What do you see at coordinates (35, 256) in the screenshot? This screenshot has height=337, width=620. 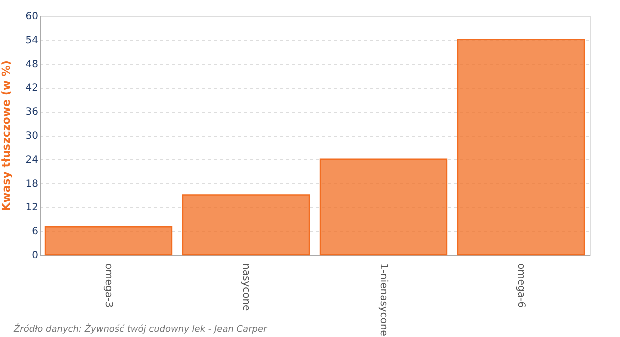 I see `y-tick-label: 0` at bounding box center [35, 256].